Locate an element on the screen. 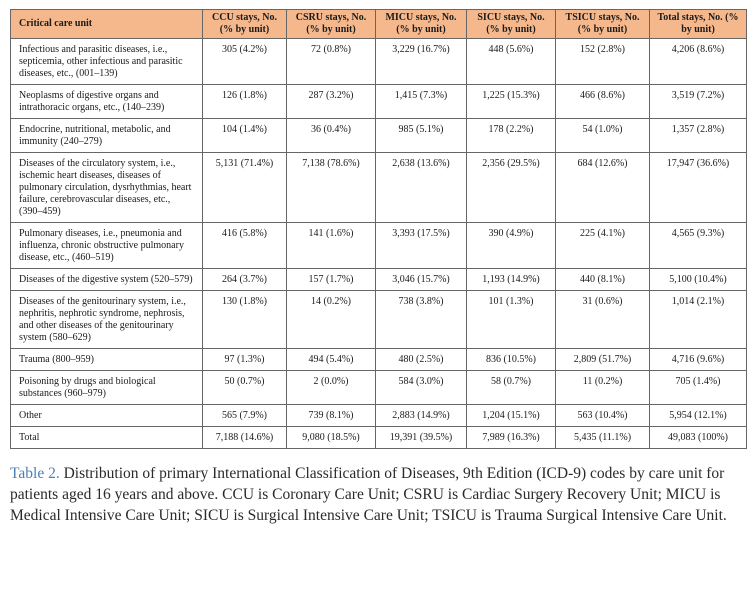 Image resolution: width=756 pixels, height=592 pixels. total-cell: 1,357 (2.8%) is located at coordinates (698, 135).